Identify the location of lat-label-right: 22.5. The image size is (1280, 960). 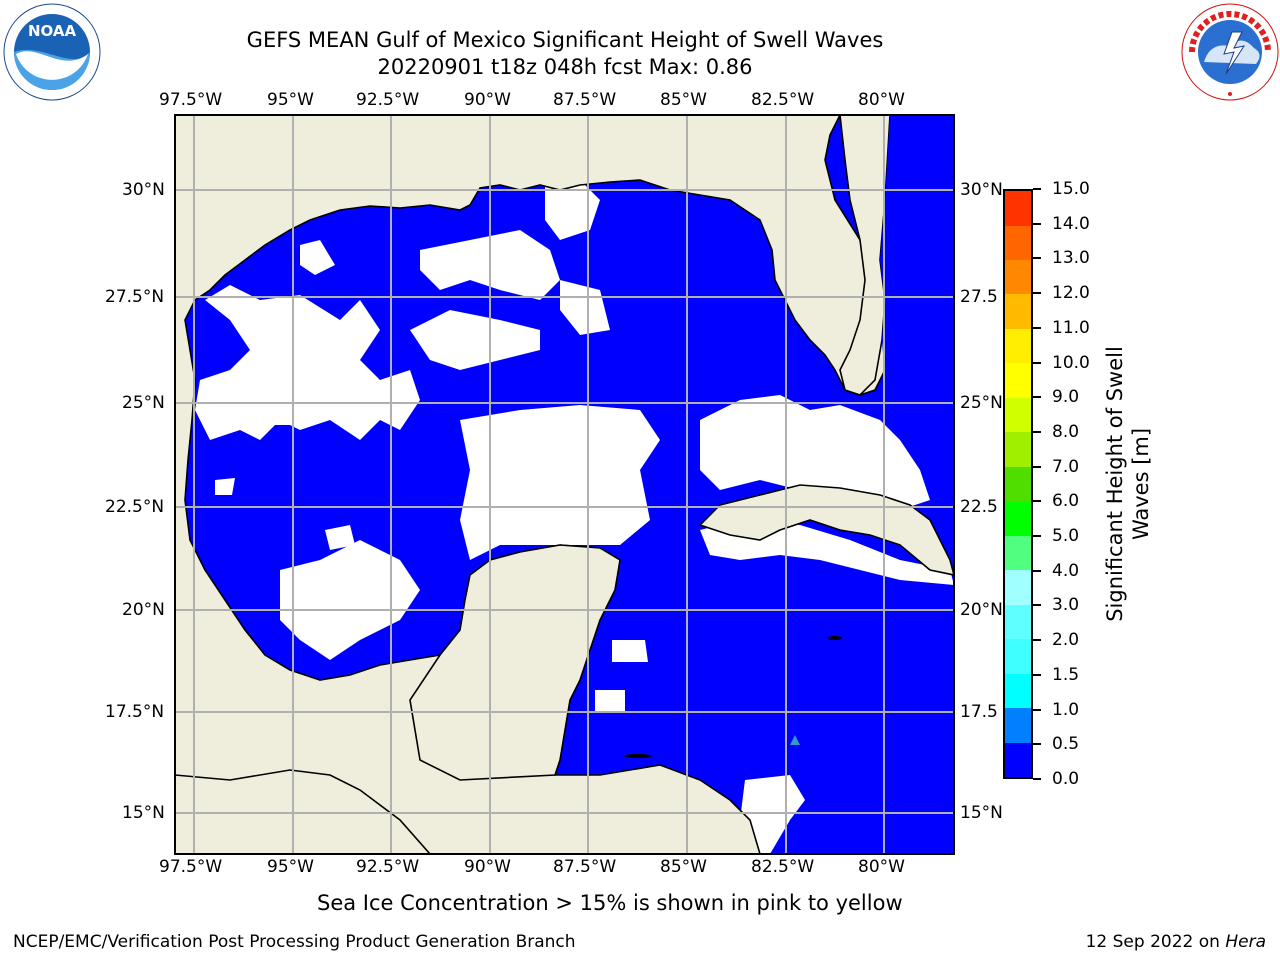
(979, 507).